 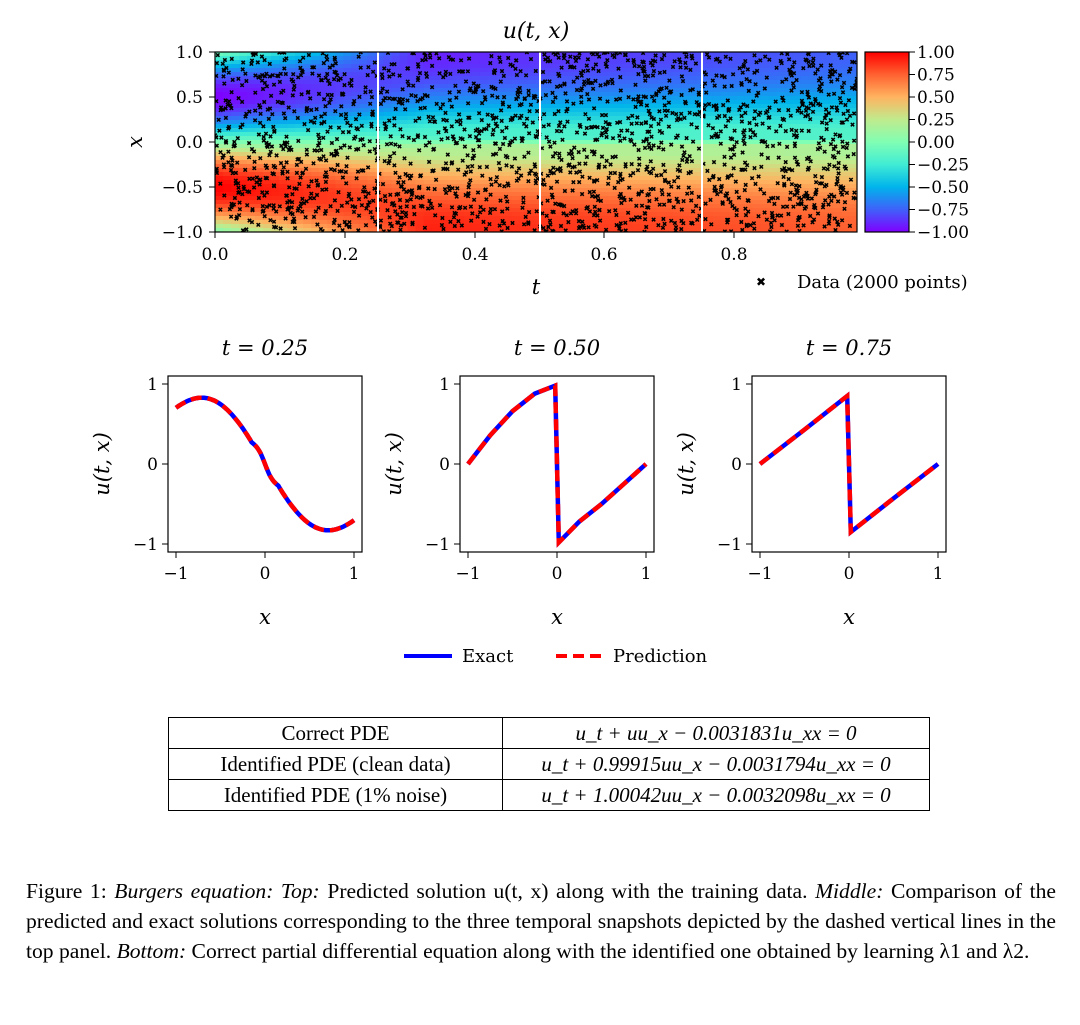 What do you see at coordinates (882, 282) in the screenshot?
I see `data-legend-label: Data (2000 points)` at bounding box center [882, 282].